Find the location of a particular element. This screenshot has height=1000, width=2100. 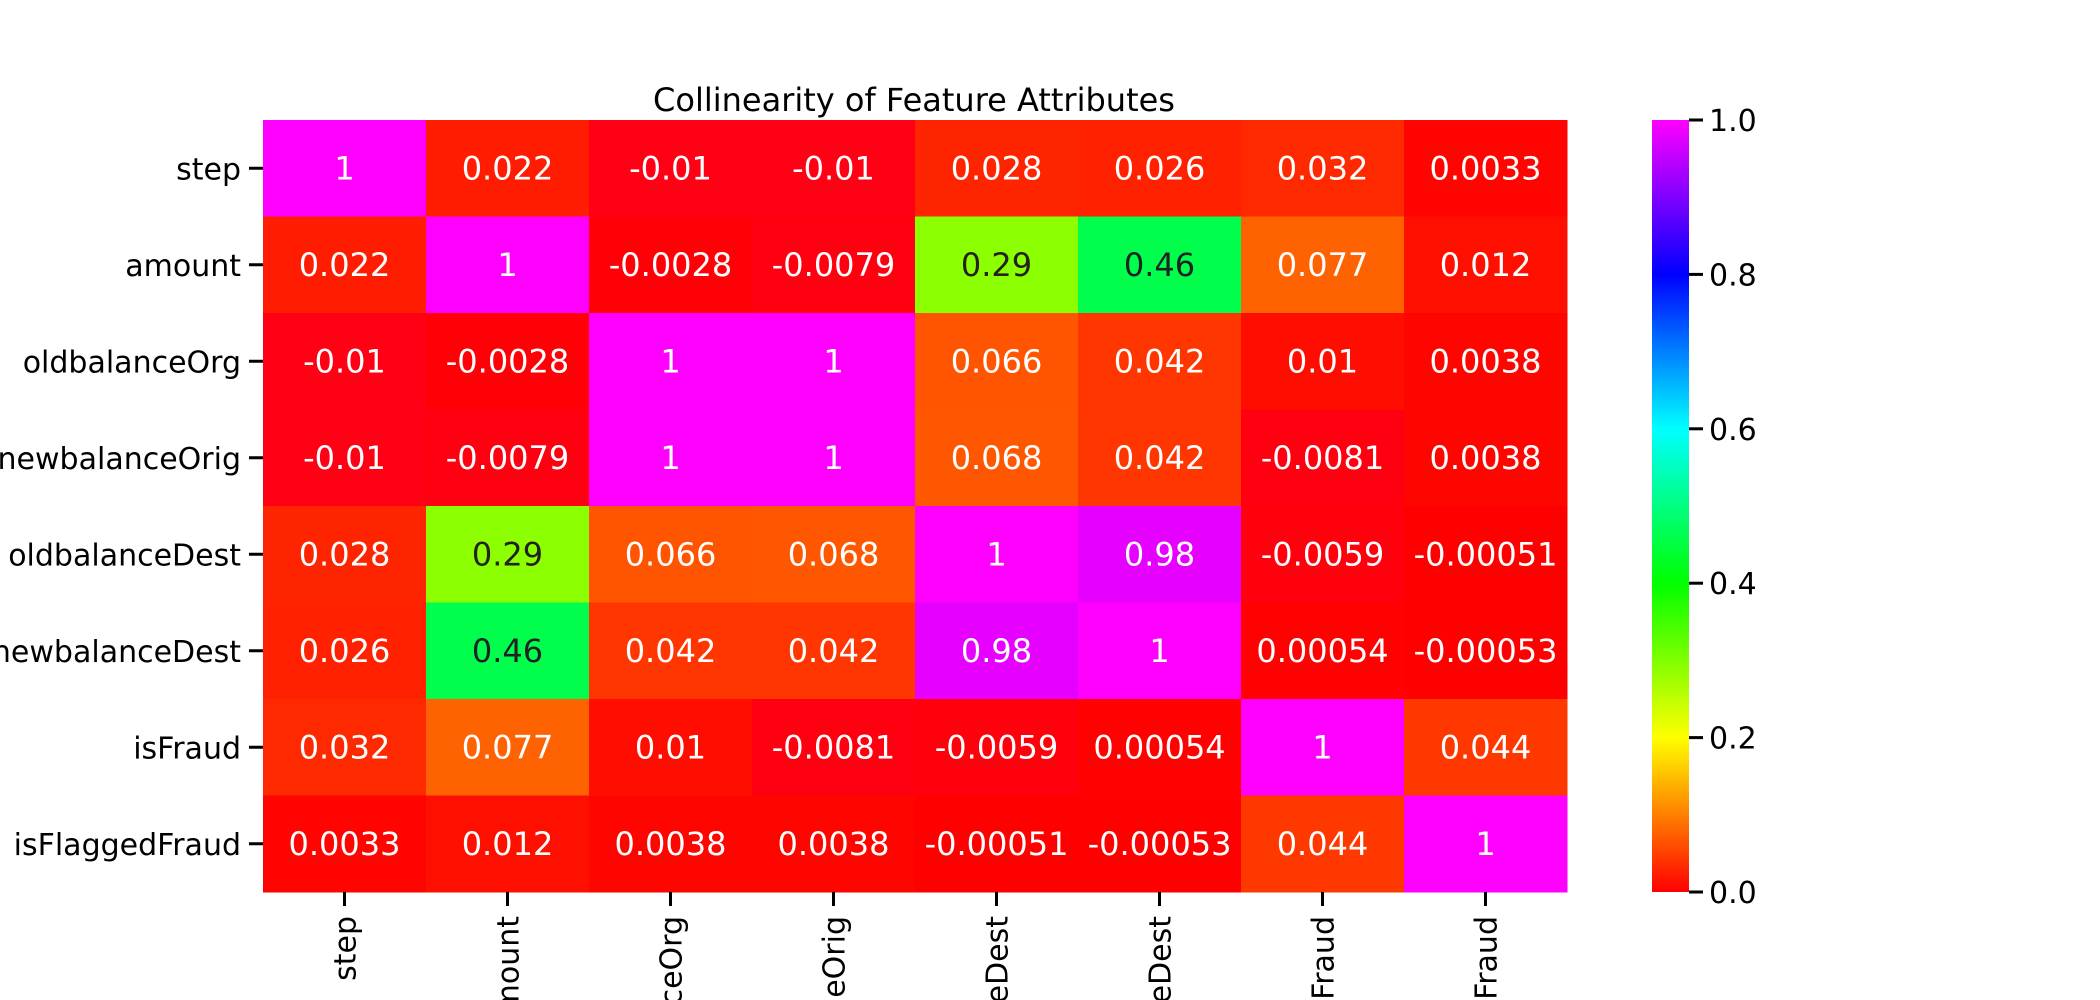

colorbar-gradient is located at coordinates (1670, 506).